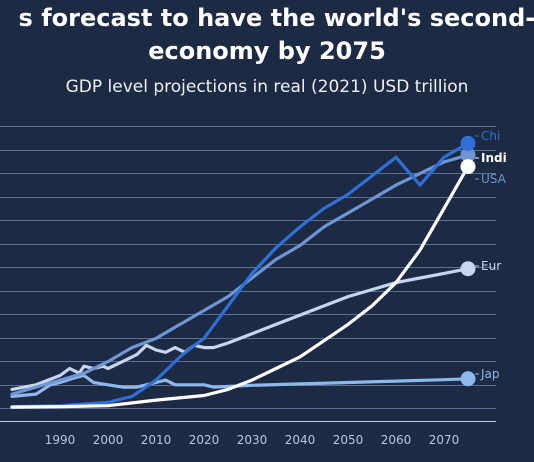 The height and width of the screenshot is (462, 534). Describe the element at coordinates (204, 440) in the screenshot. I see `x-tick-label: 2020` at that location.